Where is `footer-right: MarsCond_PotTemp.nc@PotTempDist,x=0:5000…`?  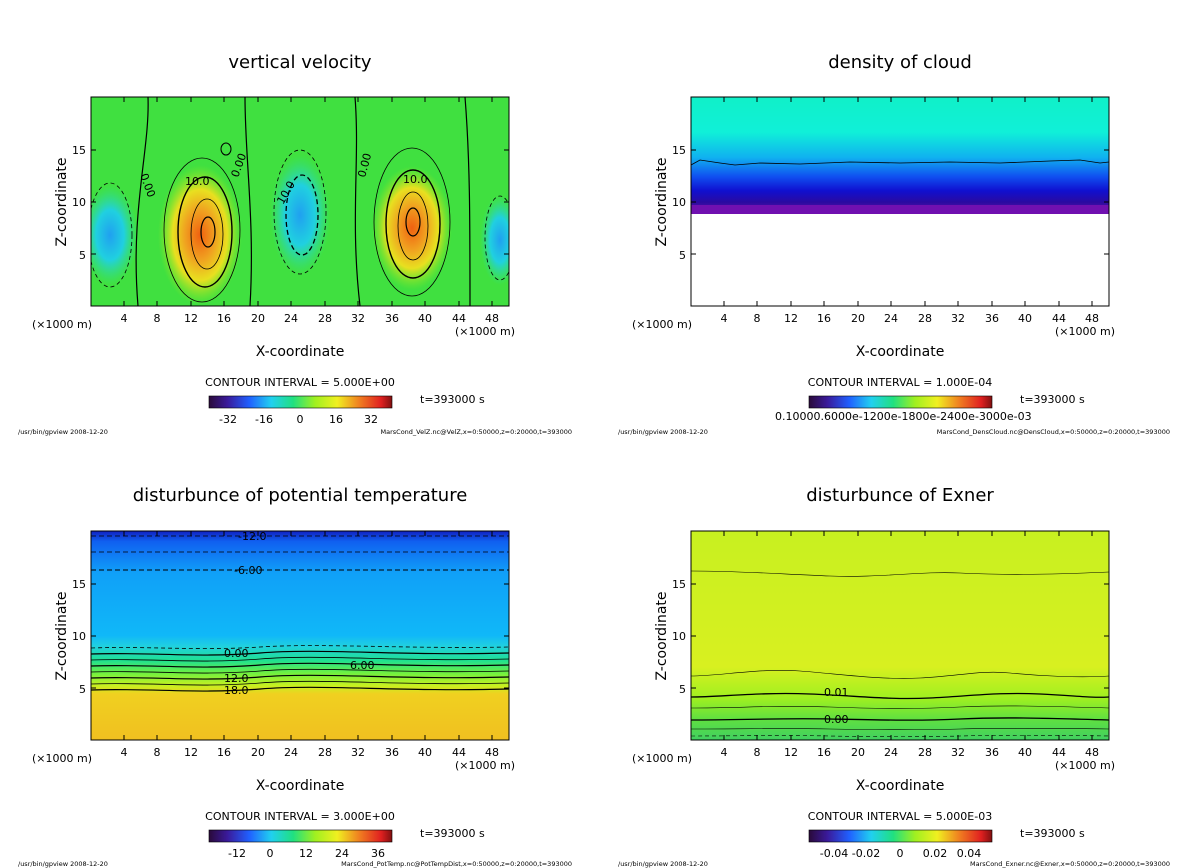 footer-right: MarsCond_PotTemp.nc@PotTempDist,x=0:5000… is located at coordinates (456, 864).